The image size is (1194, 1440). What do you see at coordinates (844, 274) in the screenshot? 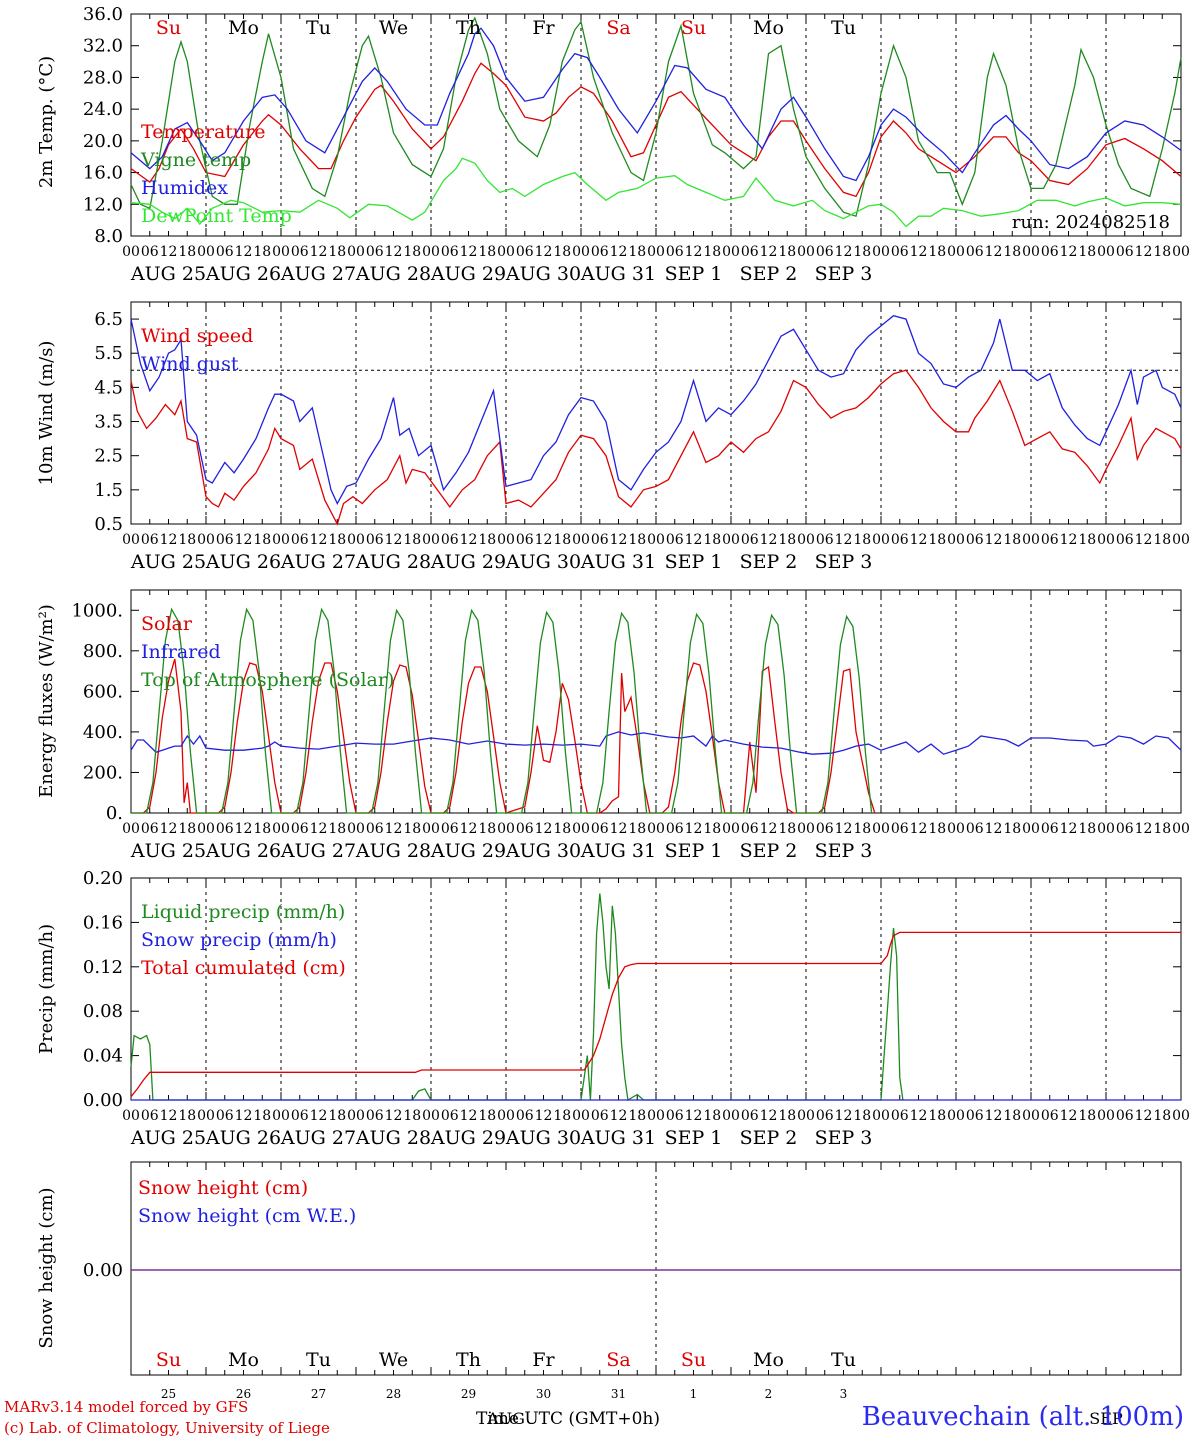
I see `date-label: SEP 3` at bounding box center [844, 274].